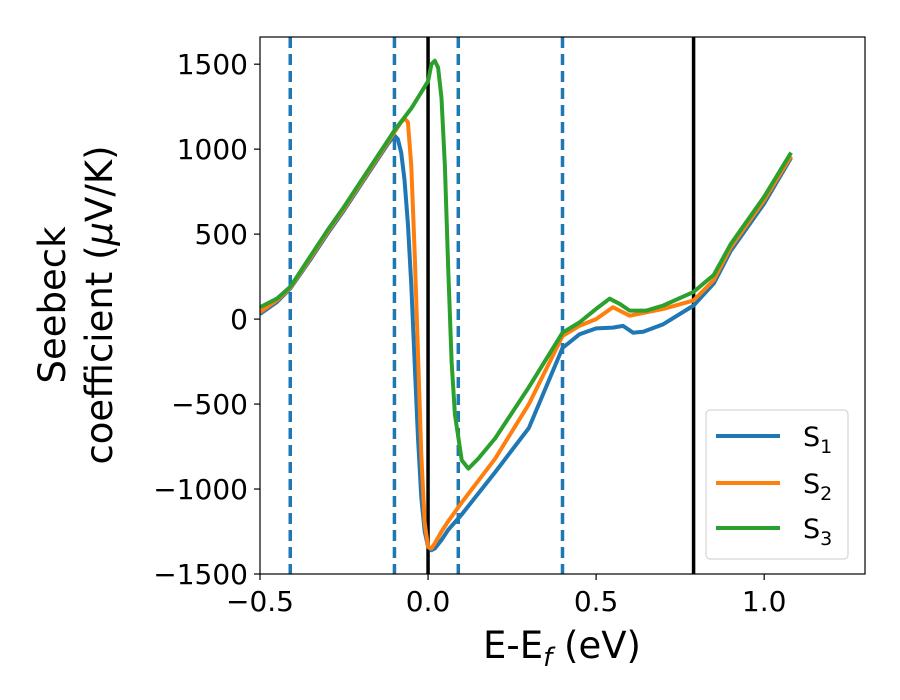 The image size is (900, 700). Describe the element at coordinates (212, 64) in the screenshot. I see `y-tick-label: 1500` at that location.